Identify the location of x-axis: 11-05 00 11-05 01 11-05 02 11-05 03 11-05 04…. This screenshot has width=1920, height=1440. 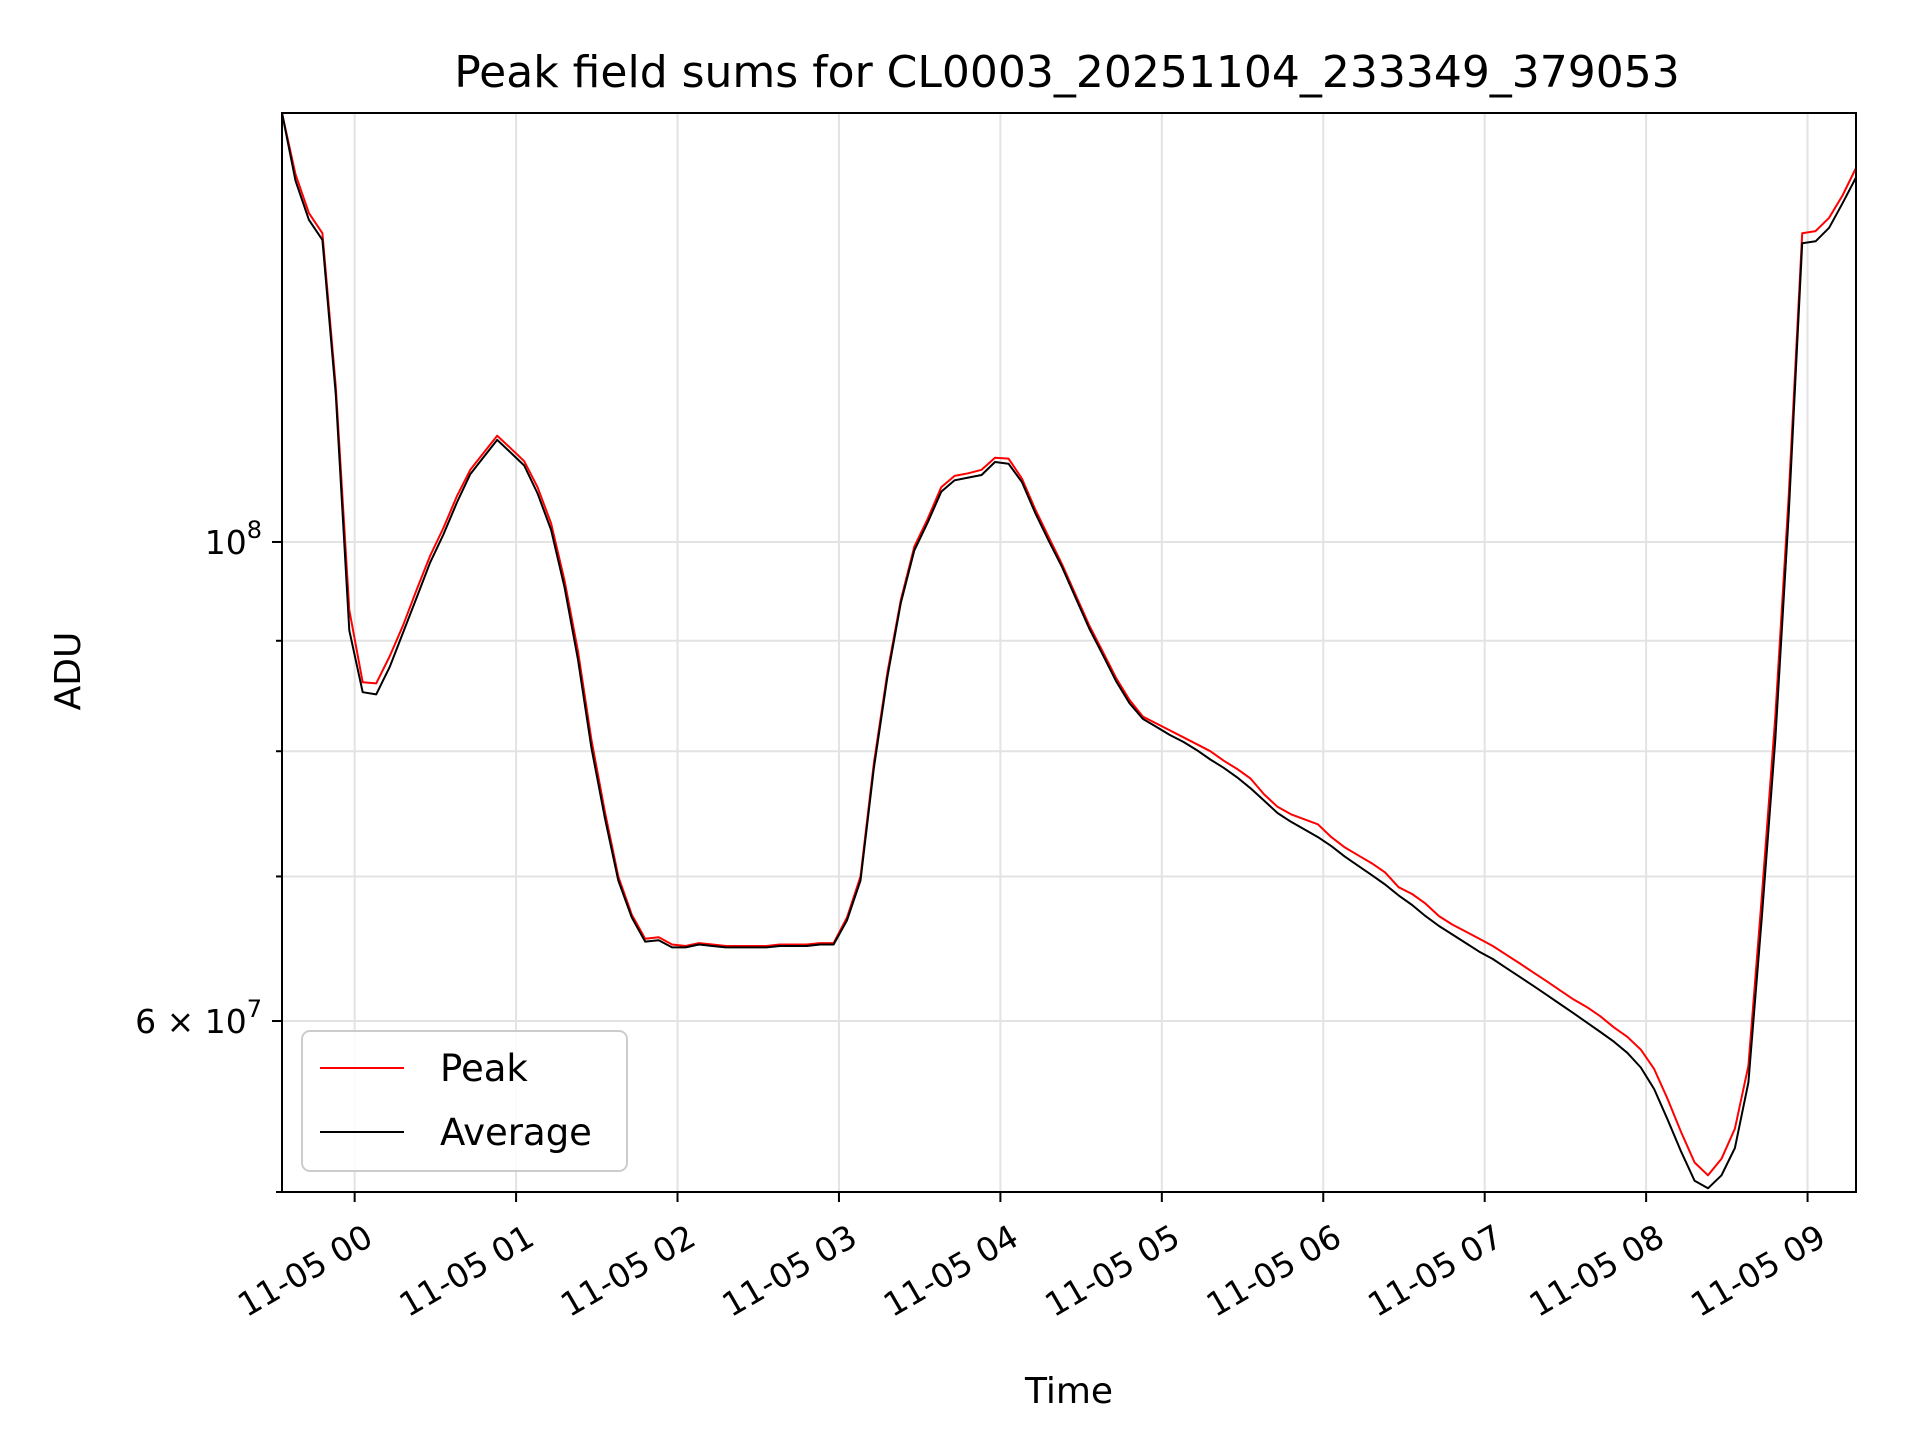
(1031, 1258).